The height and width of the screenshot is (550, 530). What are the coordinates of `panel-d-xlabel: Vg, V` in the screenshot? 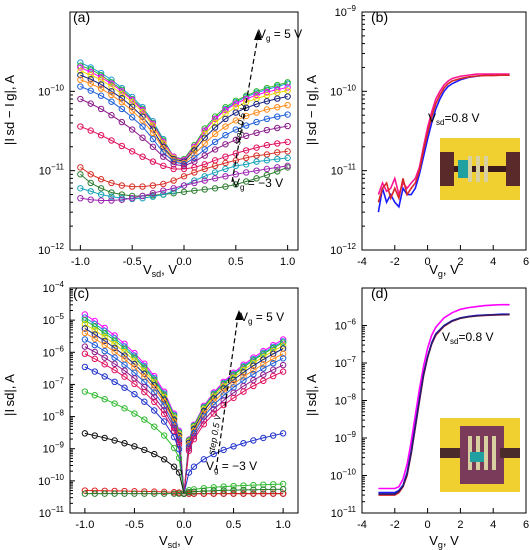 It's located at (444, 541).